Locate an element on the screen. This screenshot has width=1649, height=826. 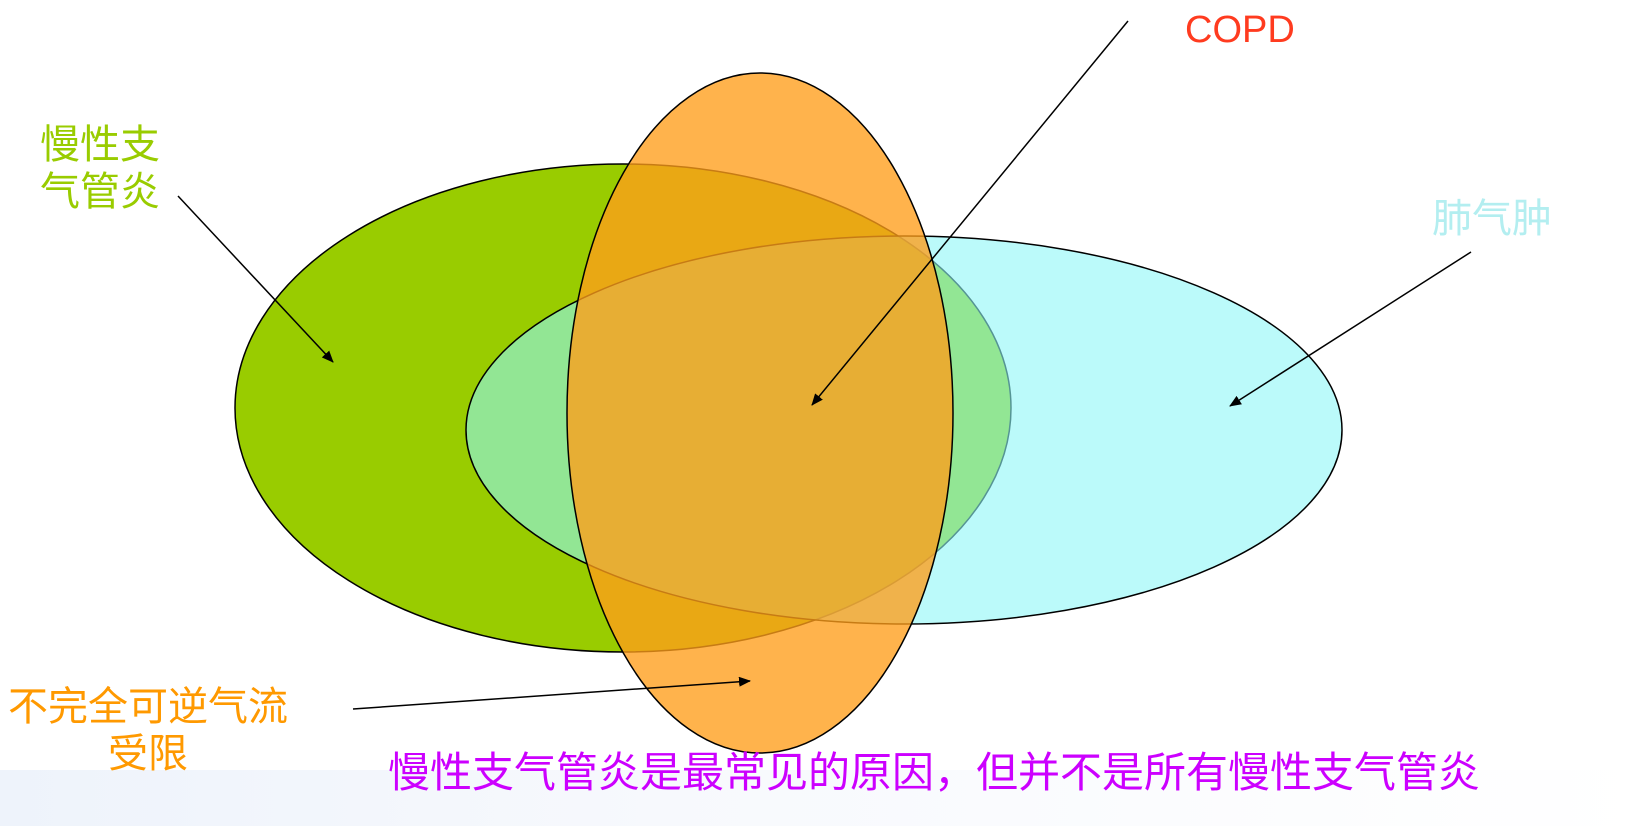
copd-label: COPD is located at coordinates (1240, 30).